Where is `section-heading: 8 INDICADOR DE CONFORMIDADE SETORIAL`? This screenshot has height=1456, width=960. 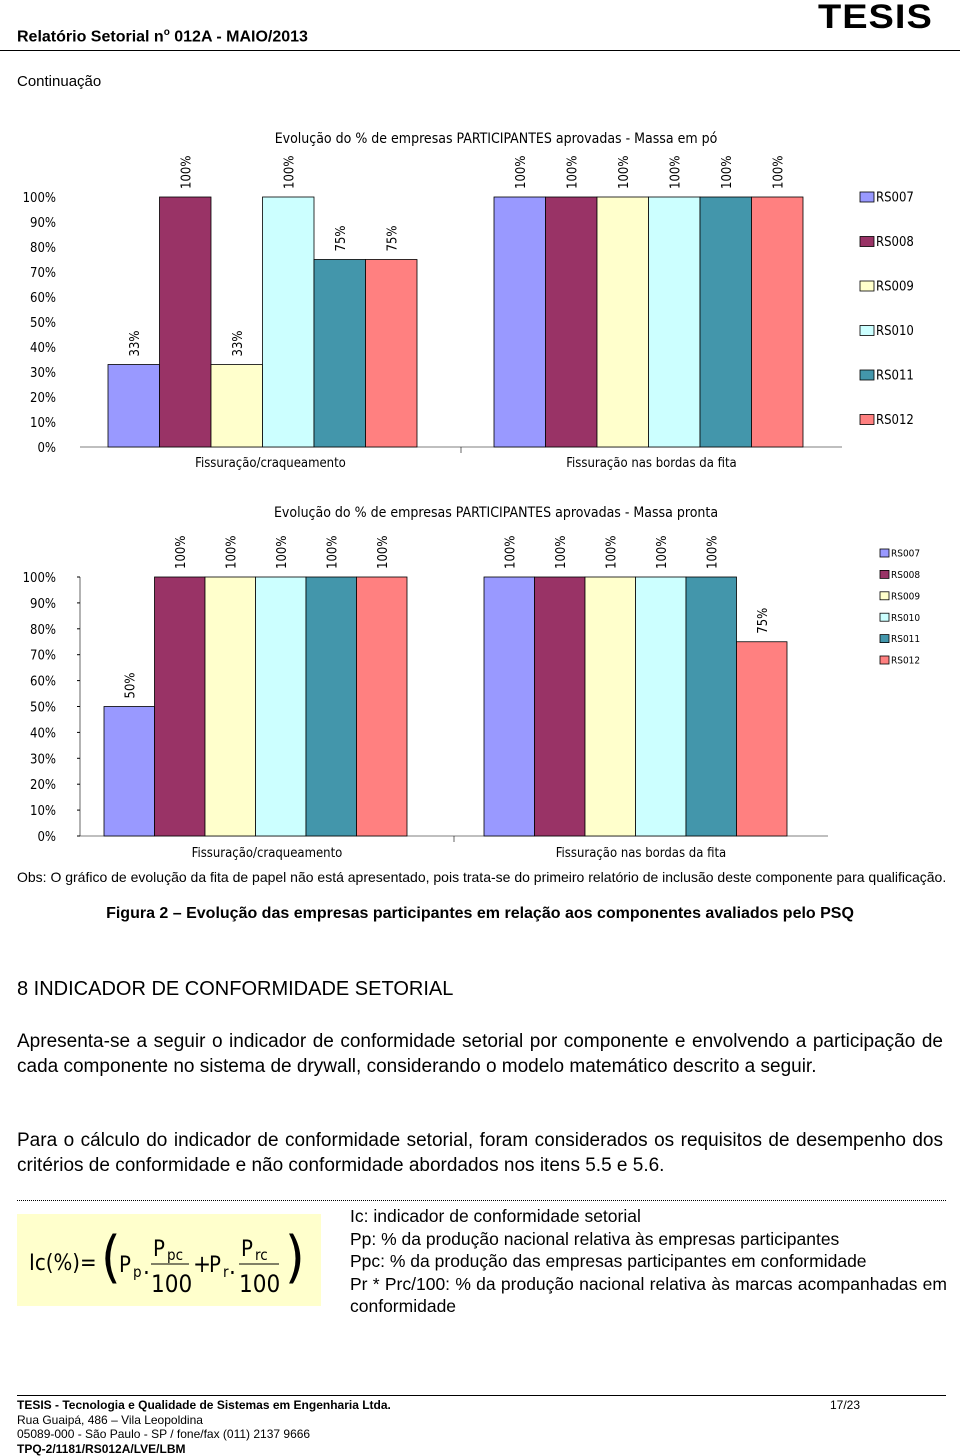
section-heading: 8 INDICADOR DE CONFORMIDADE SETORIAL is located at coordinates (235, 989).